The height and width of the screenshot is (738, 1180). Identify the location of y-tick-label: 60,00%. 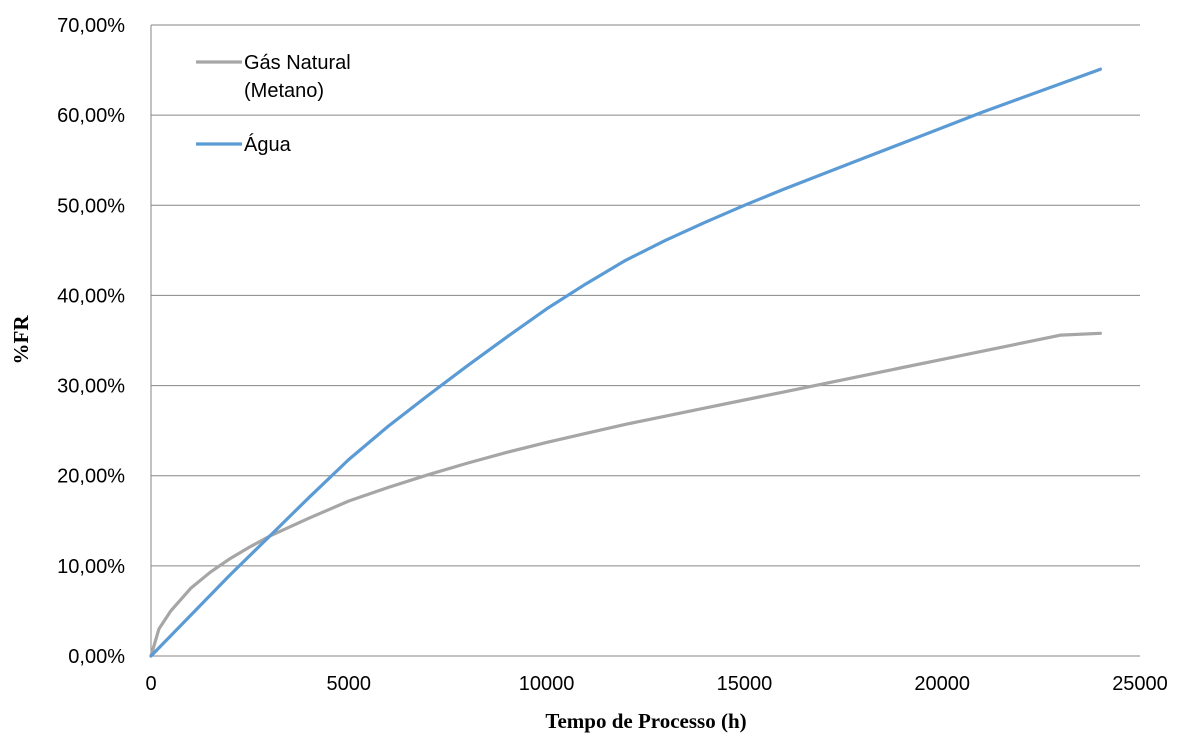
(91, 116).